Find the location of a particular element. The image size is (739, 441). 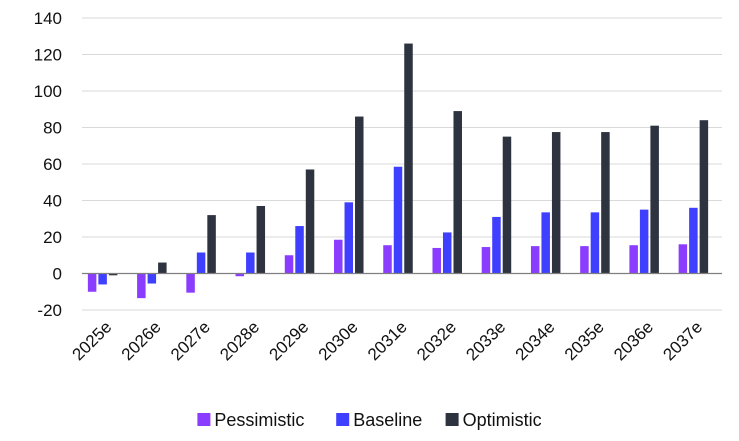

bar-optimistic-2032e is located at coordinates (457, 192).